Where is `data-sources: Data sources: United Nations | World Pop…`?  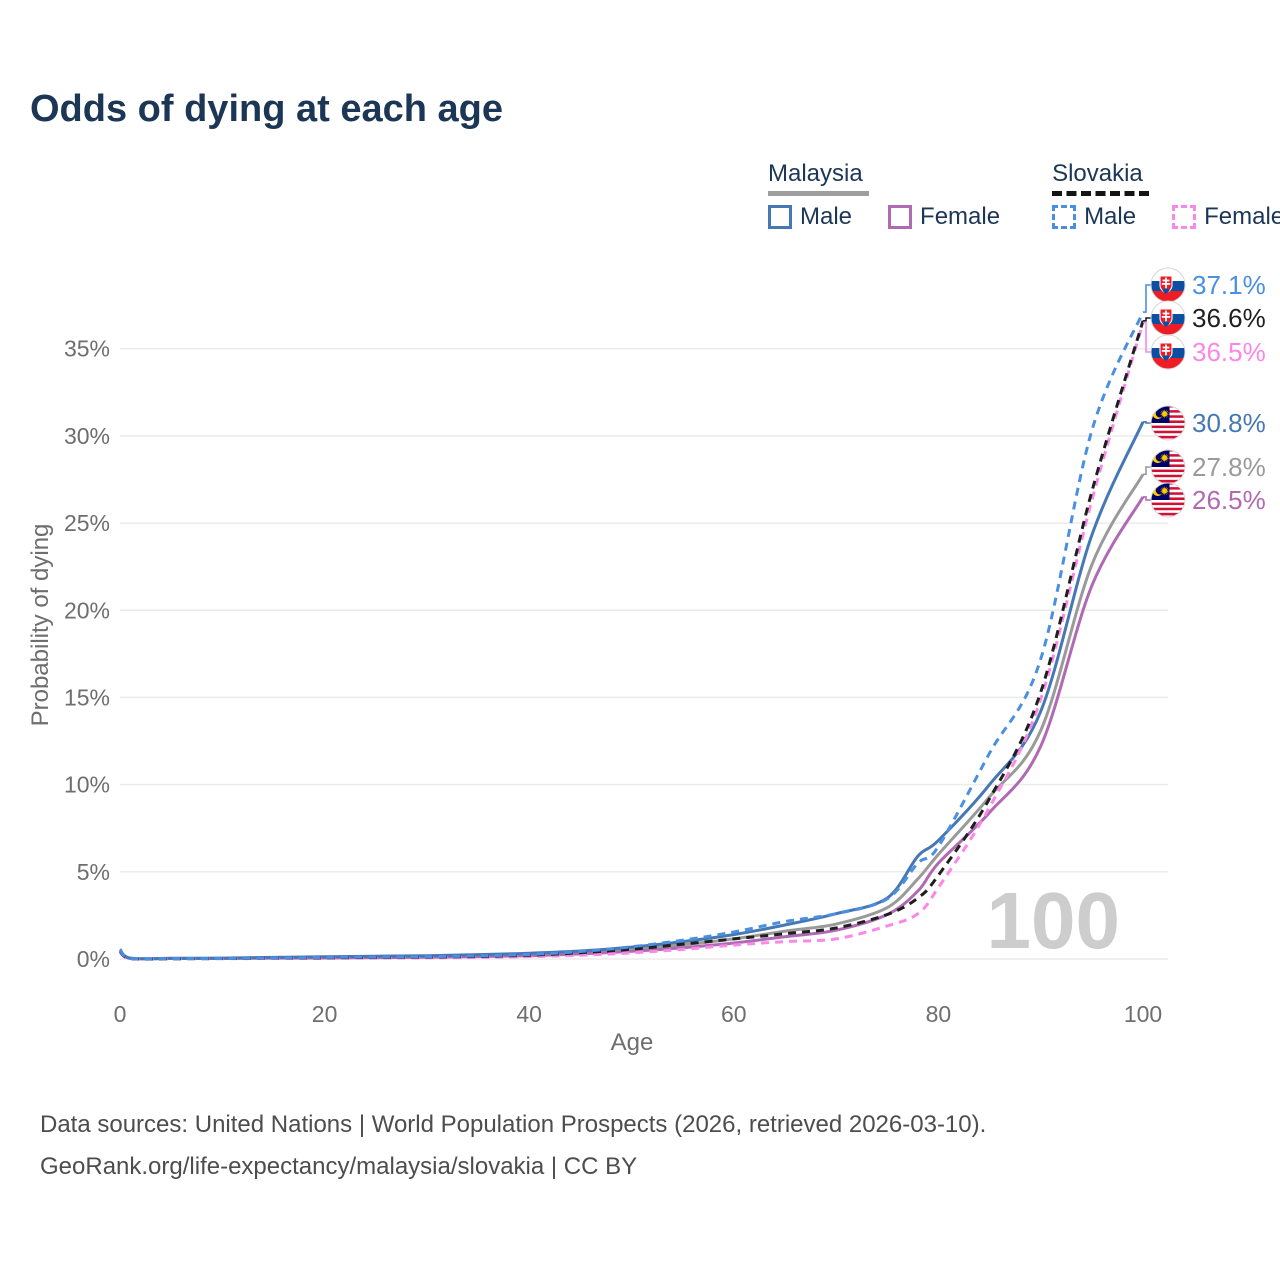
data-sources: Data sources: United Nations | World Pop… is located at coordinates (513, 1146).